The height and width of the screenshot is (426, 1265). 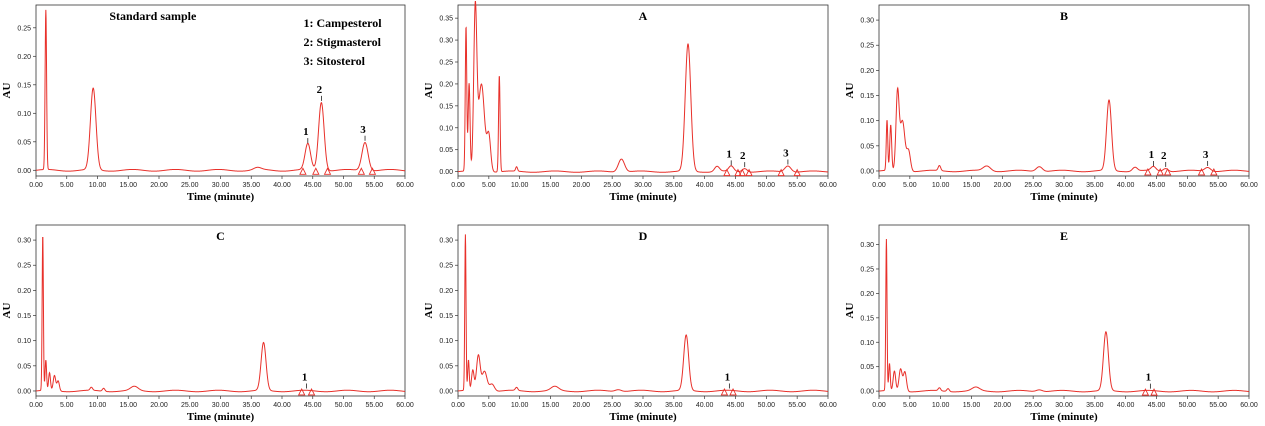 I want to click on peak-label: 2, so click(x=1164, y=156).